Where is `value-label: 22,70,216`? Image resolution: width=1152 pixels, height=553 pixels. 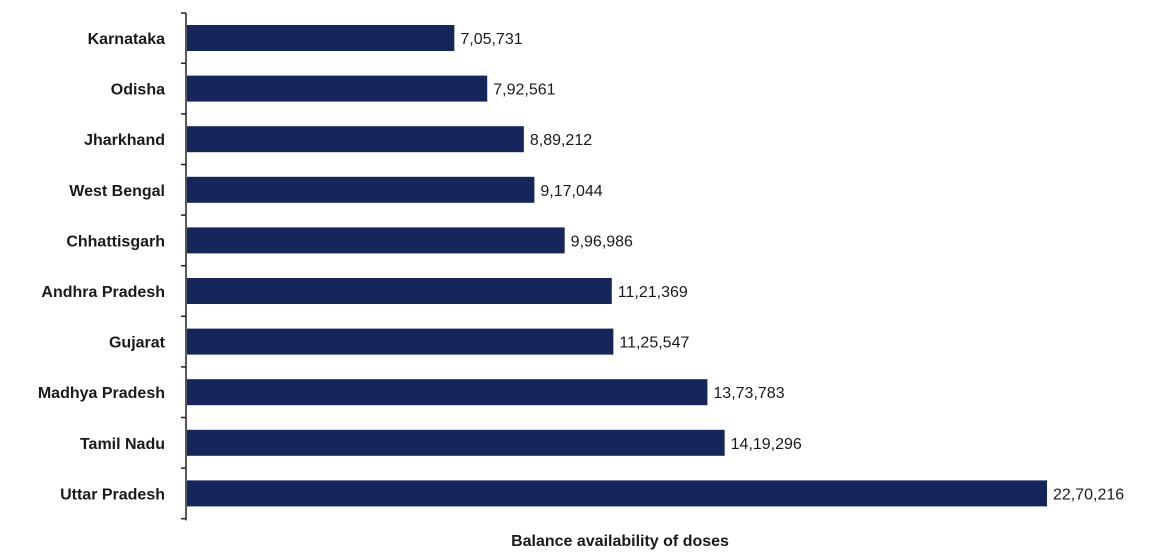
value-label: 22,70,216 is located at coordinates (1088, 494).